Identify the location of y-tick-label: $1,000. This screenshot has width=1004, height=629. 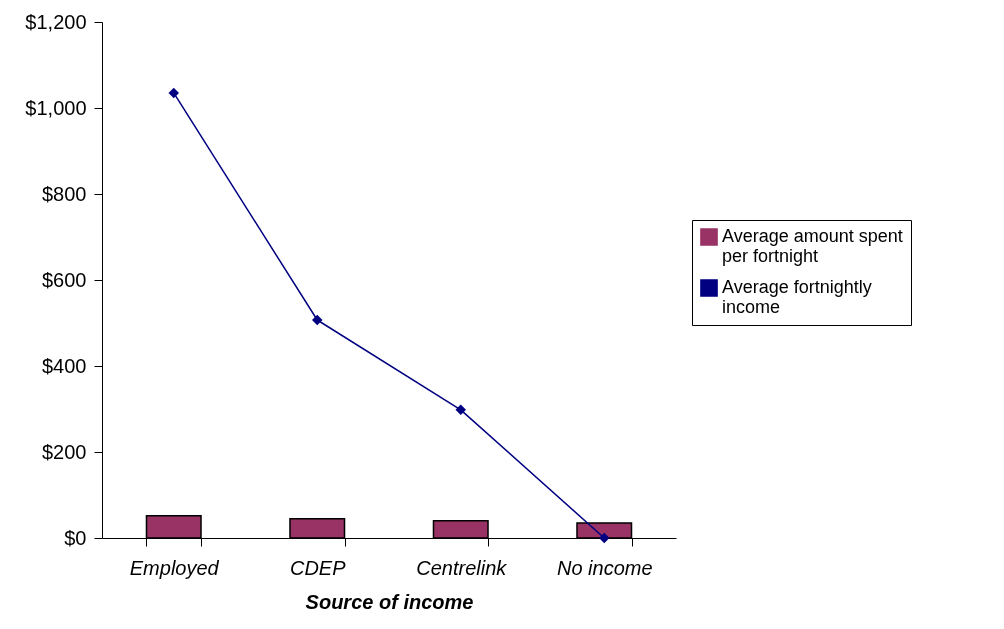
(56, 107).